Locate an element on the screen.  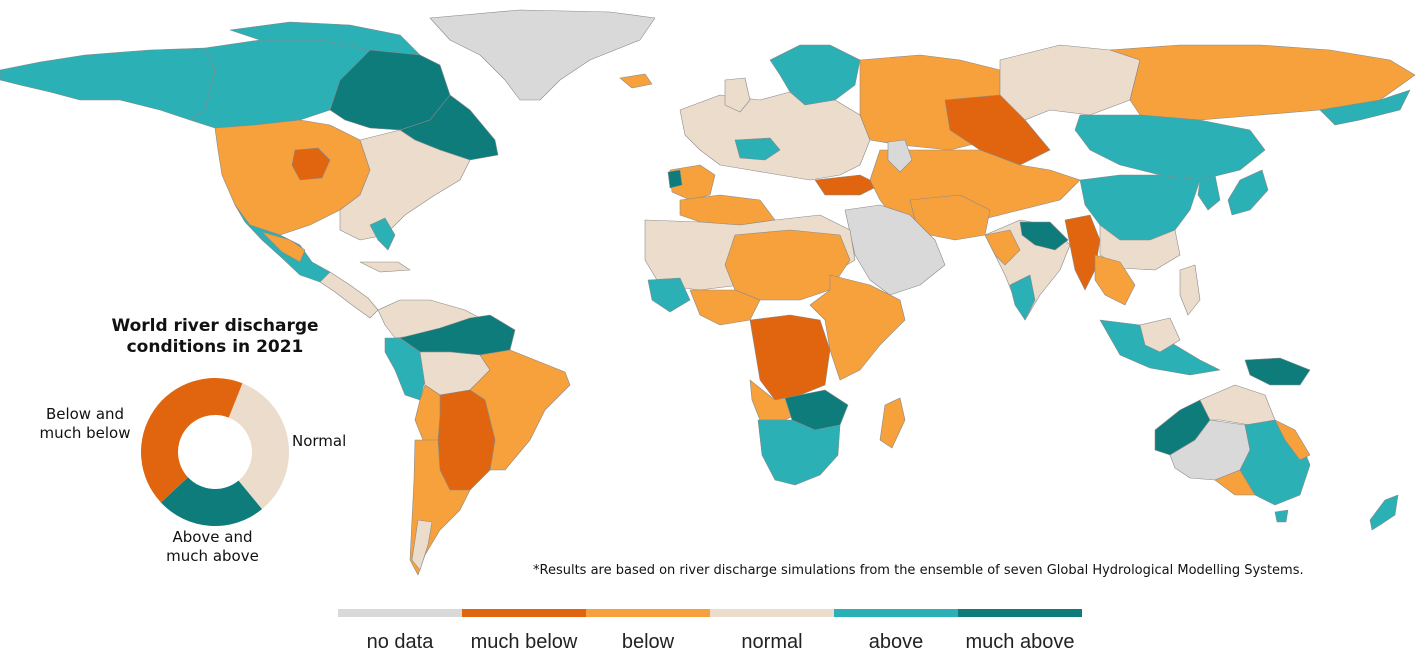
map-region-iceland is located at coordinates (636, 81).